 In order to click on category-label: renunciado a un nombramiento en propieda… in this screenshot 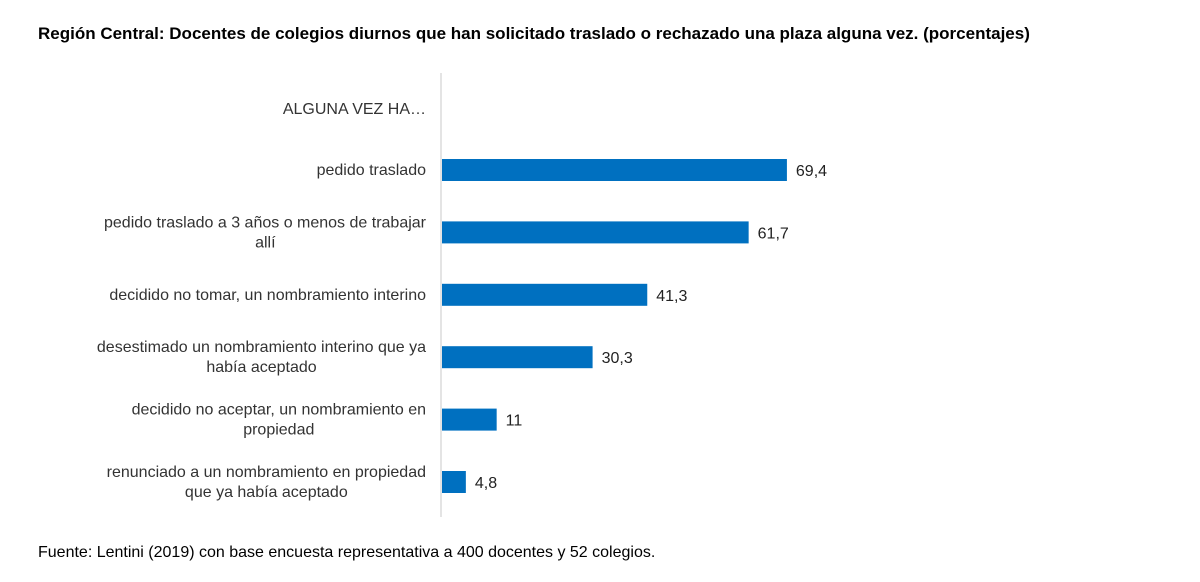, I will do `click(266, 472)`.